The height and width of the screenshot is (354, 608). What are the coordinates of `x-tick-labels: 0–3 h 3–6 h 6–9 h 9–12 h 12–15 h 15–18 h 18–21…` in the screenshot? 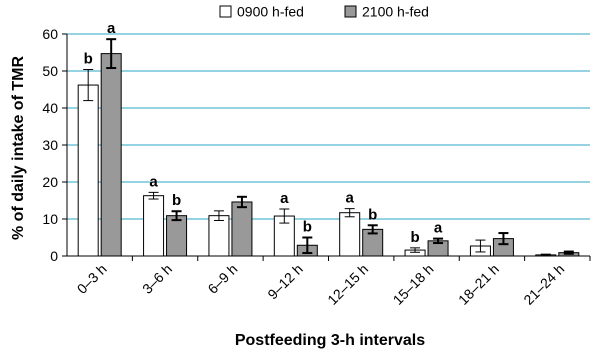 It's located at (321, 284).